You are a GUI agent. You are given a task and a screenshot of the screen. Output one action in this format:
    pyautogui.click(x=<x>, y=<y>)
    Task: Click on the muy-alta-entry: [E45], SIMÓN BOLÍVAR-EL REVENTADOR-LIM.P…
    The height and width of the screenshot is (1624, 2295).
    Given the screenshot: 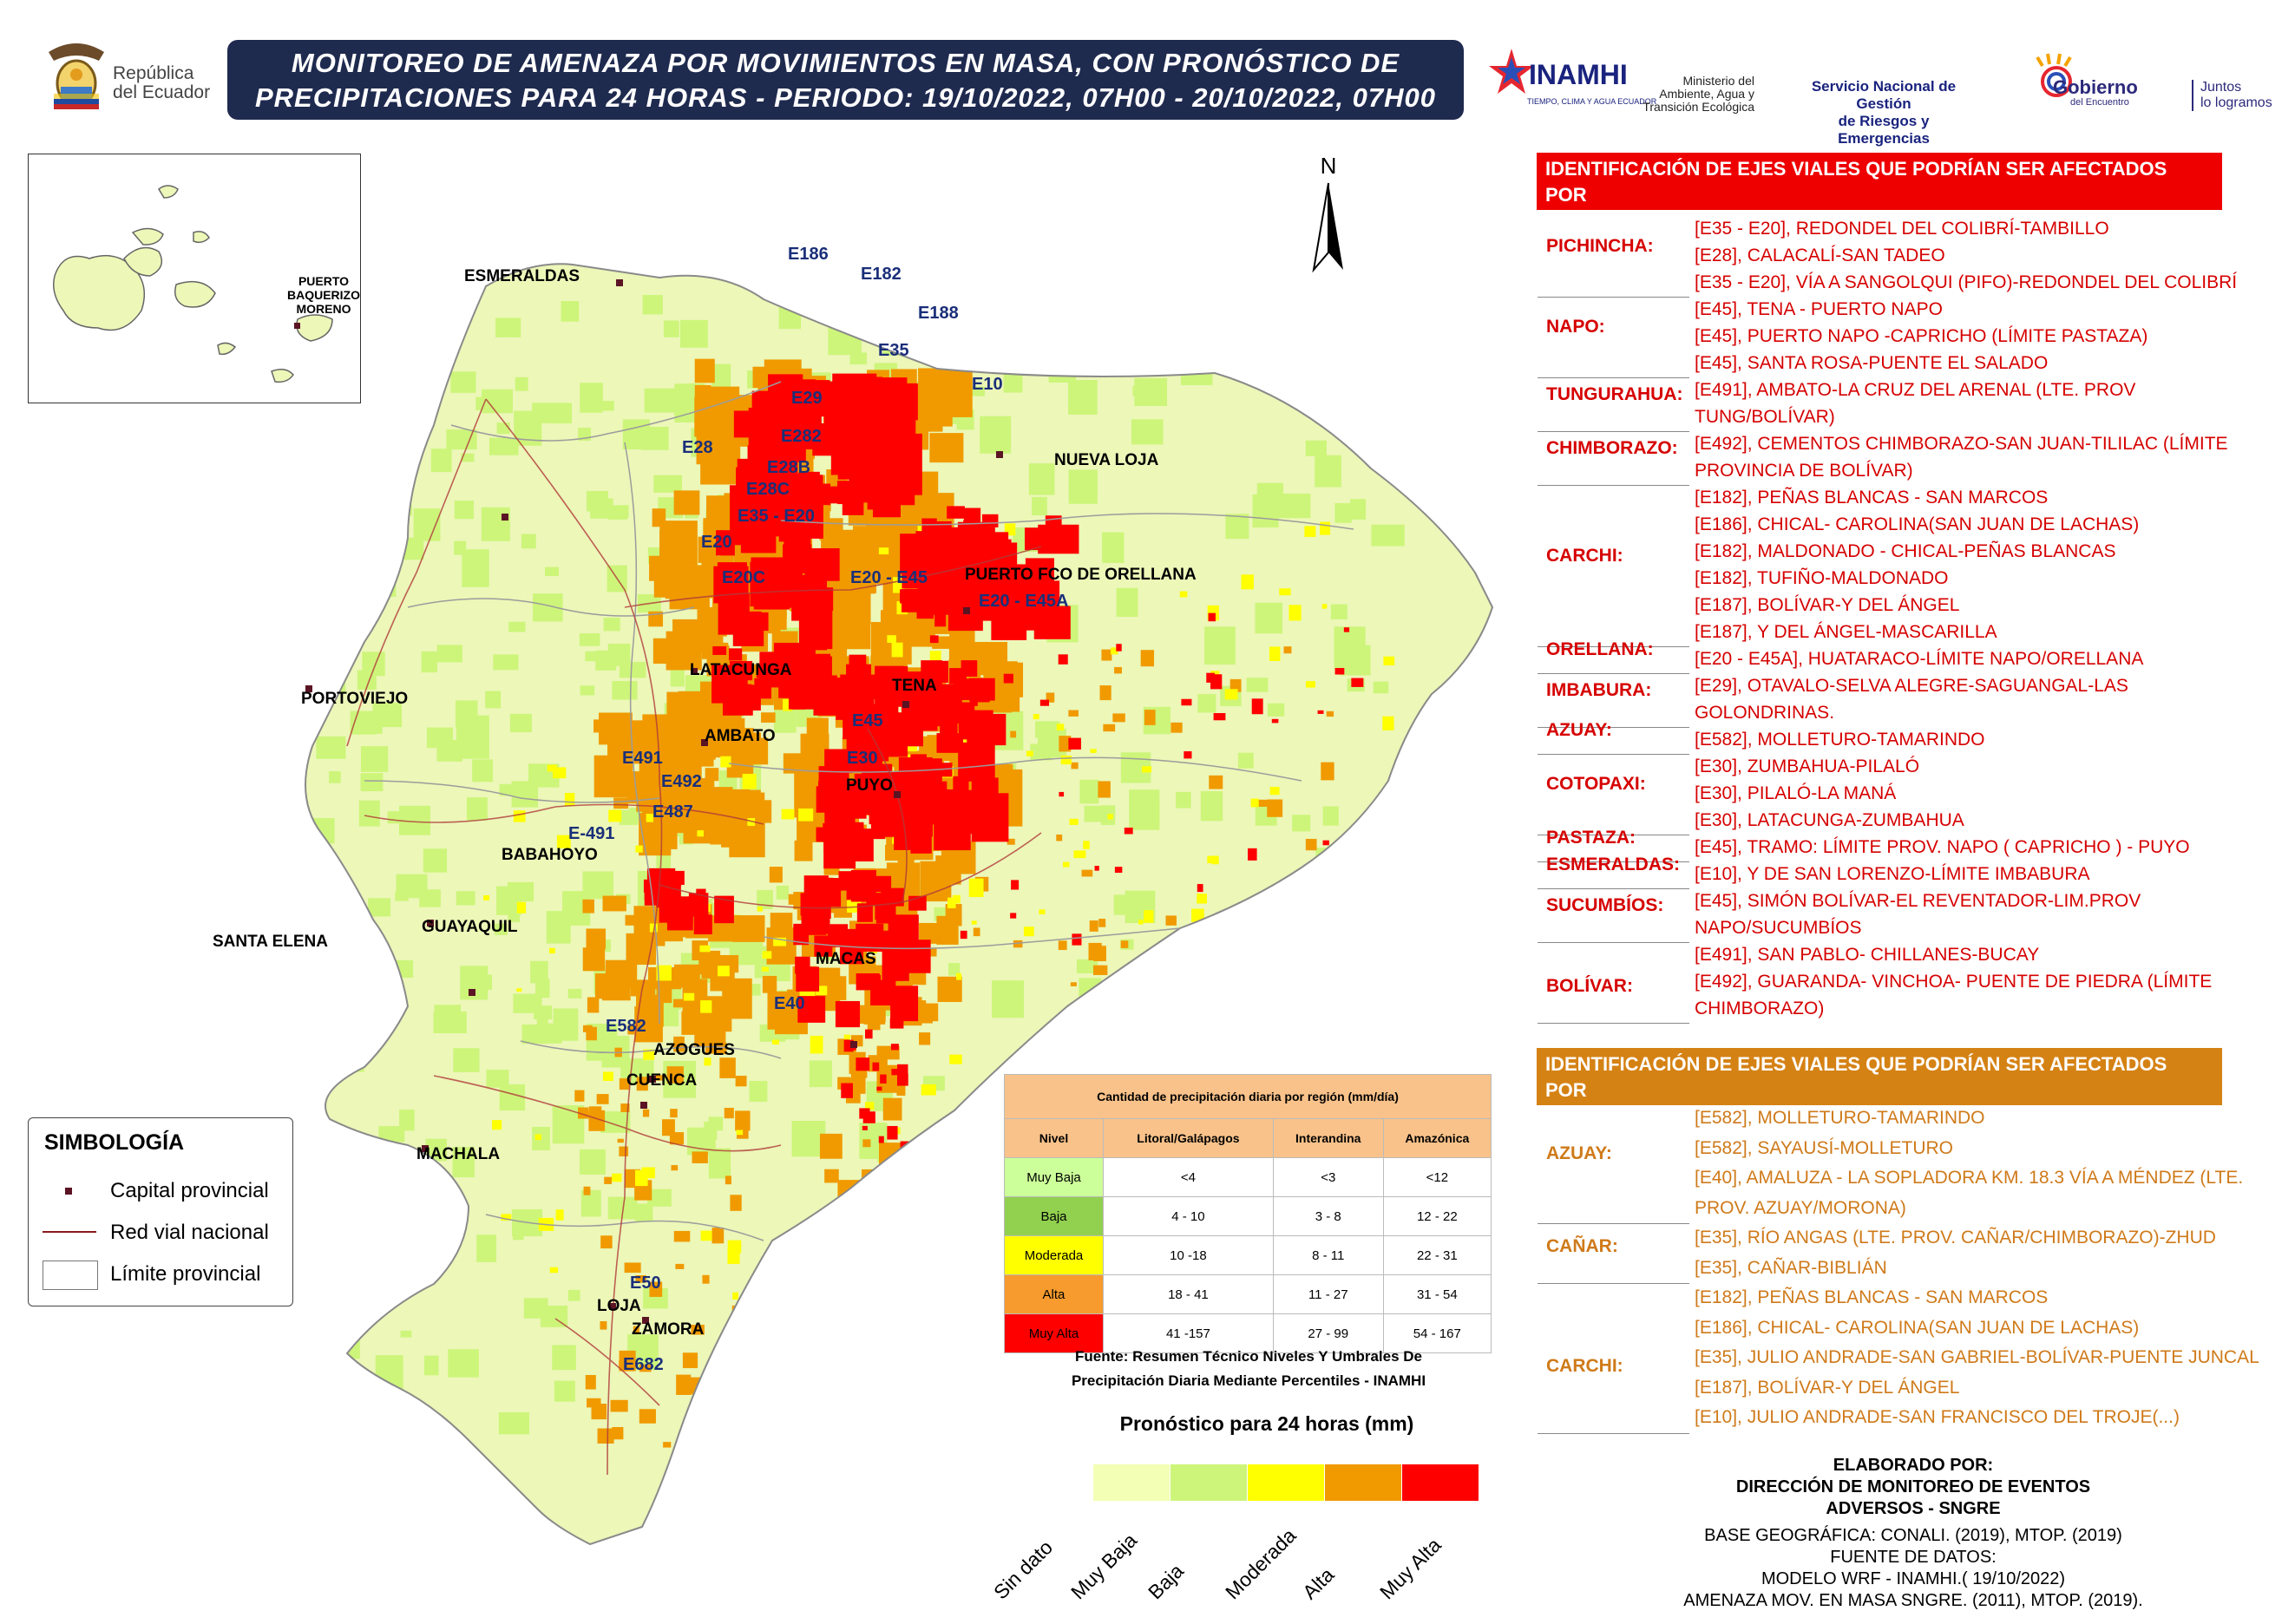 What is the action you would take?
    pyautogui.click(x=1918, y=901)
    